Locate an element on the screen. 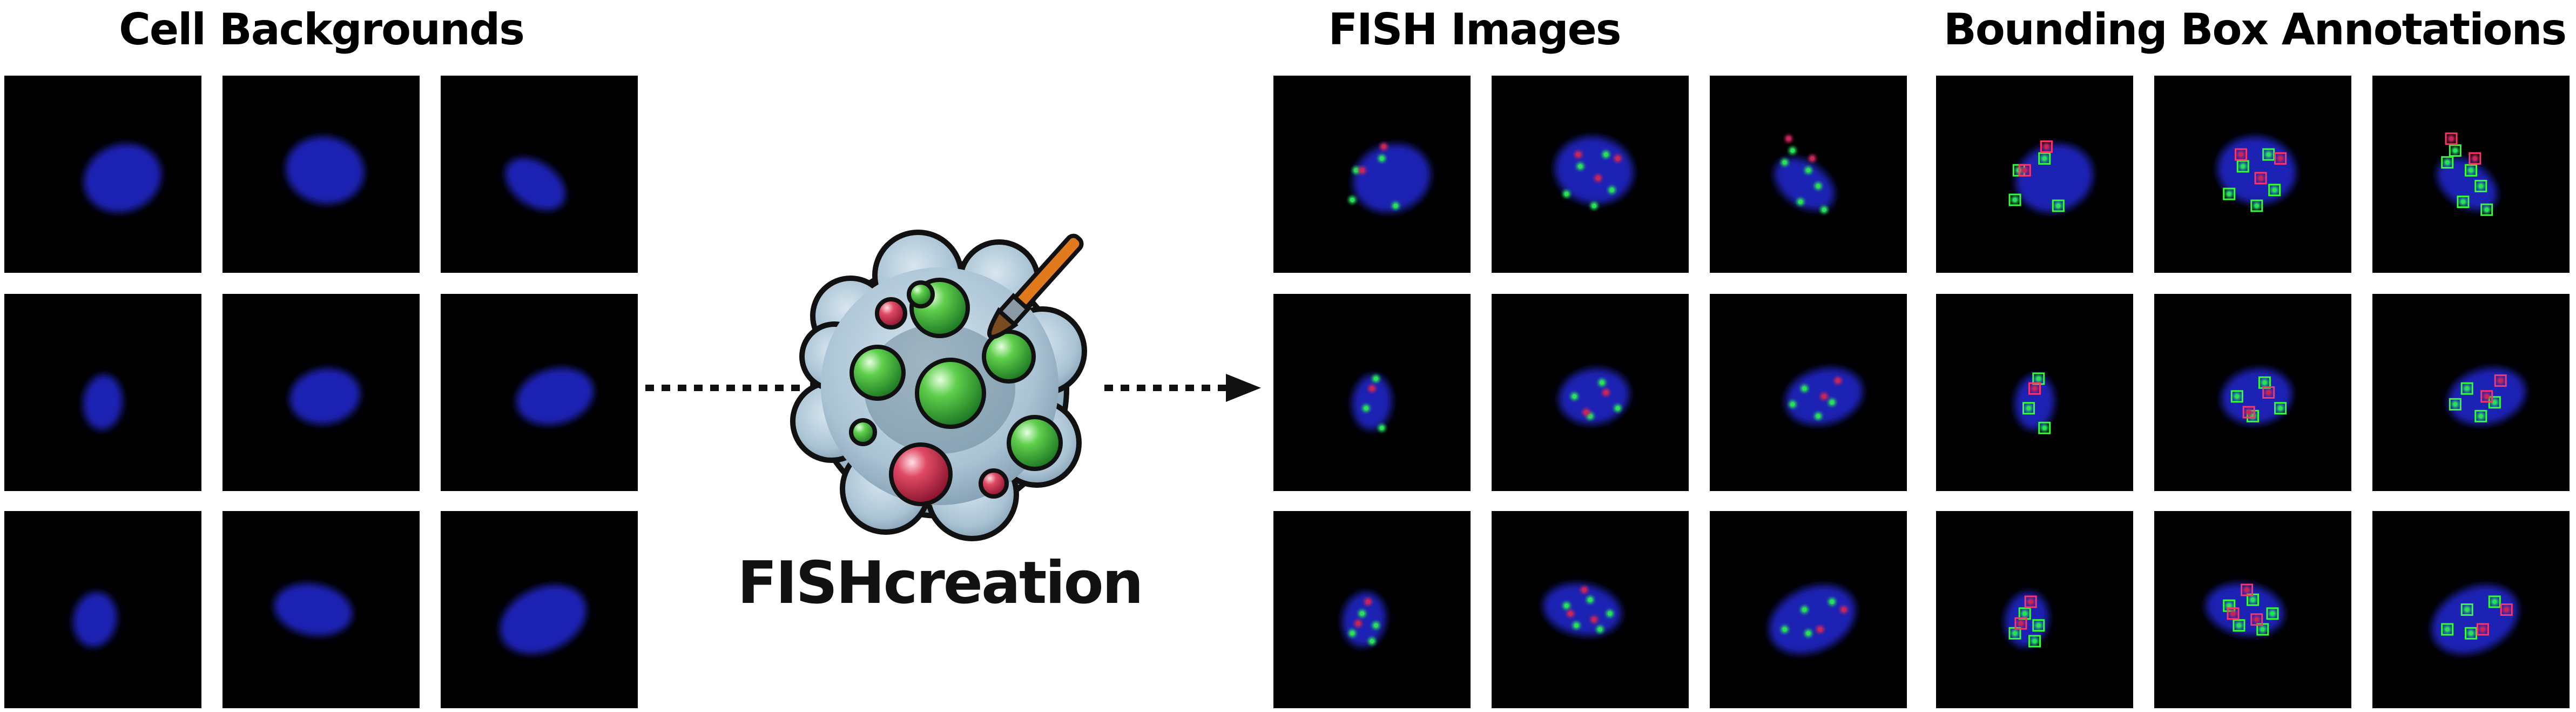 The height and width of the screenshot is (712, 2576). title-bounding-box-annotations: Bounding Box Annotations is located at coordinates (2255, 29).